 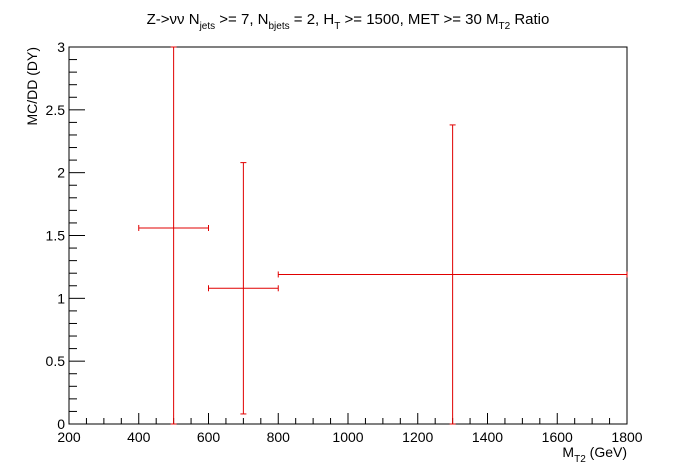 I want to click on text-segment: Ratio, so click(x=529, y=19).